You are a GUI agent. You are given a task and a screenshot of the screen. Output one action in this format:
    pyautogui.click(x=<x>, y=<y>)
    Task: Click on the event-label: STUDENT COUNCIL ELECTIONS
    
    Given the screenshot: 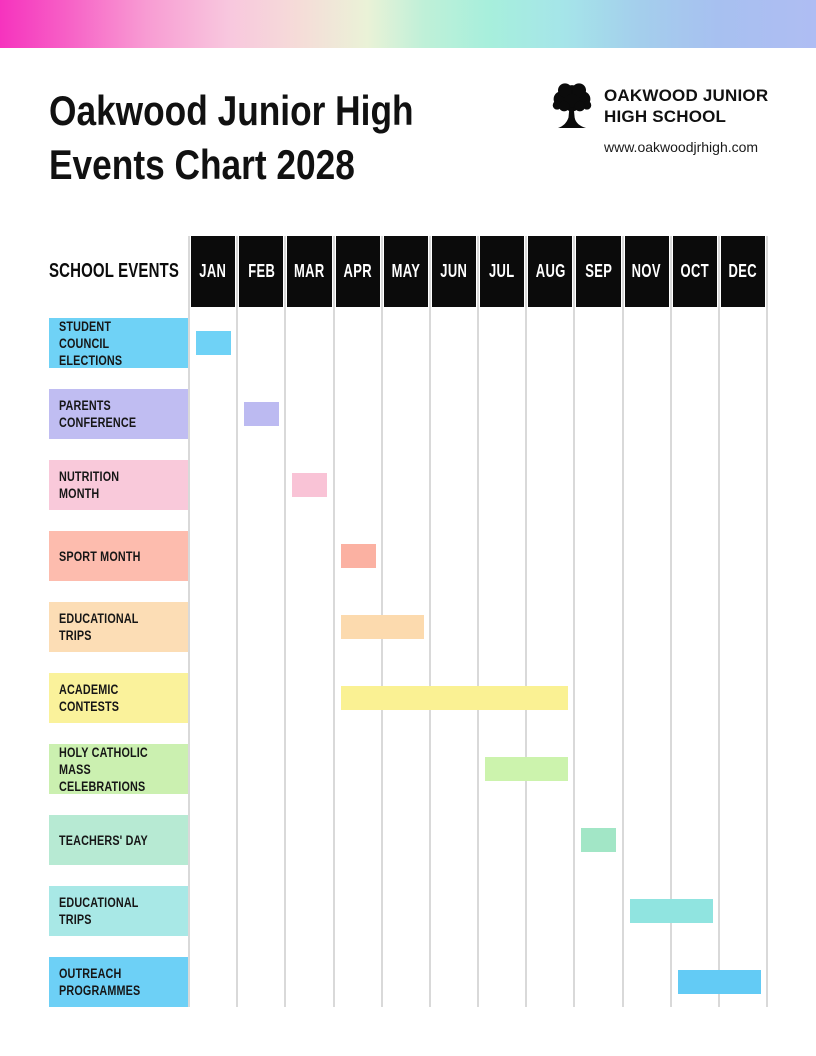 What is the action you would take?
    pyautogui.click(x=118, y=343)
    